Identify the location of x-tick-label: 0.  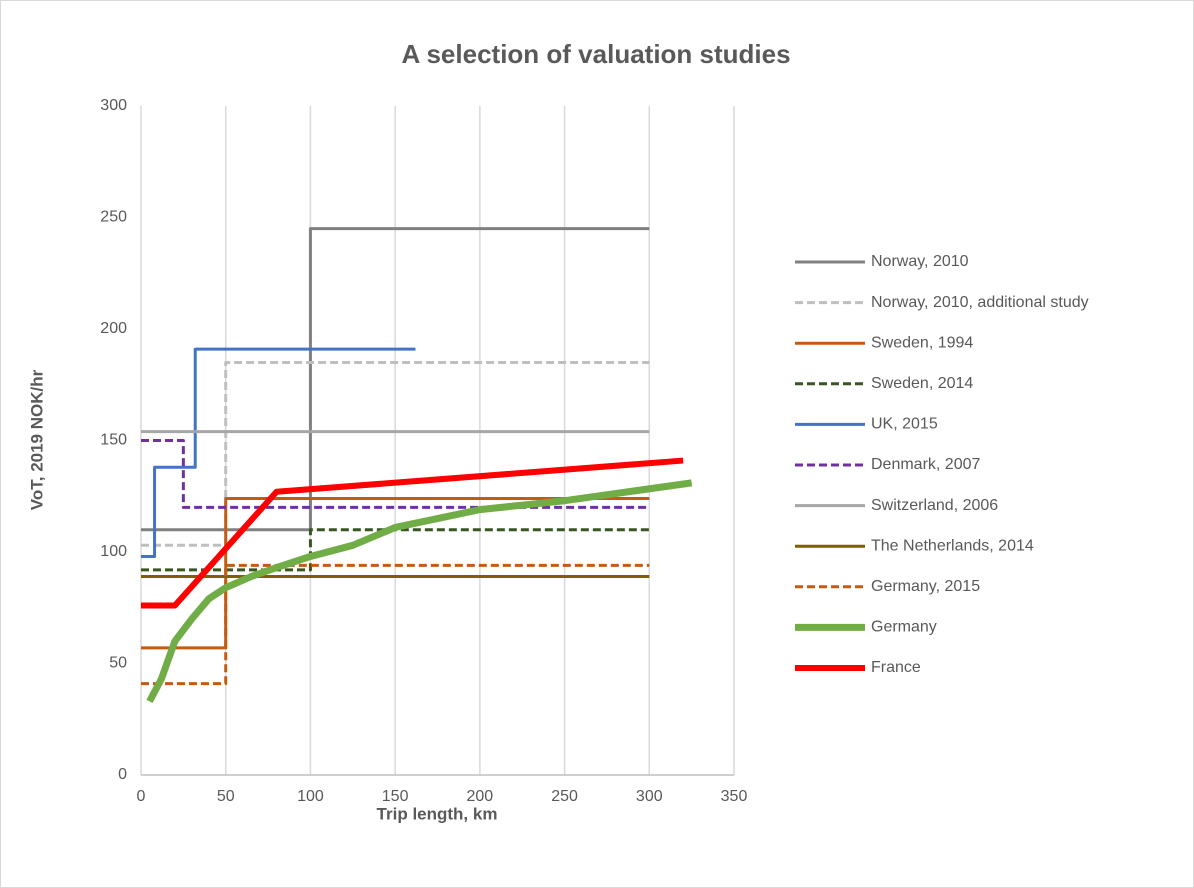
(141, 796).